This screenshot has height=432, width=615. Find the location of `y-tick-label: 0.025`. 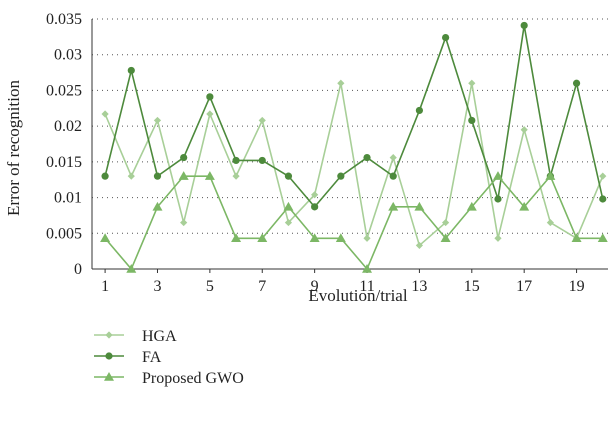

y-tick-label: 0.025 is located at coordinates (64, 90).